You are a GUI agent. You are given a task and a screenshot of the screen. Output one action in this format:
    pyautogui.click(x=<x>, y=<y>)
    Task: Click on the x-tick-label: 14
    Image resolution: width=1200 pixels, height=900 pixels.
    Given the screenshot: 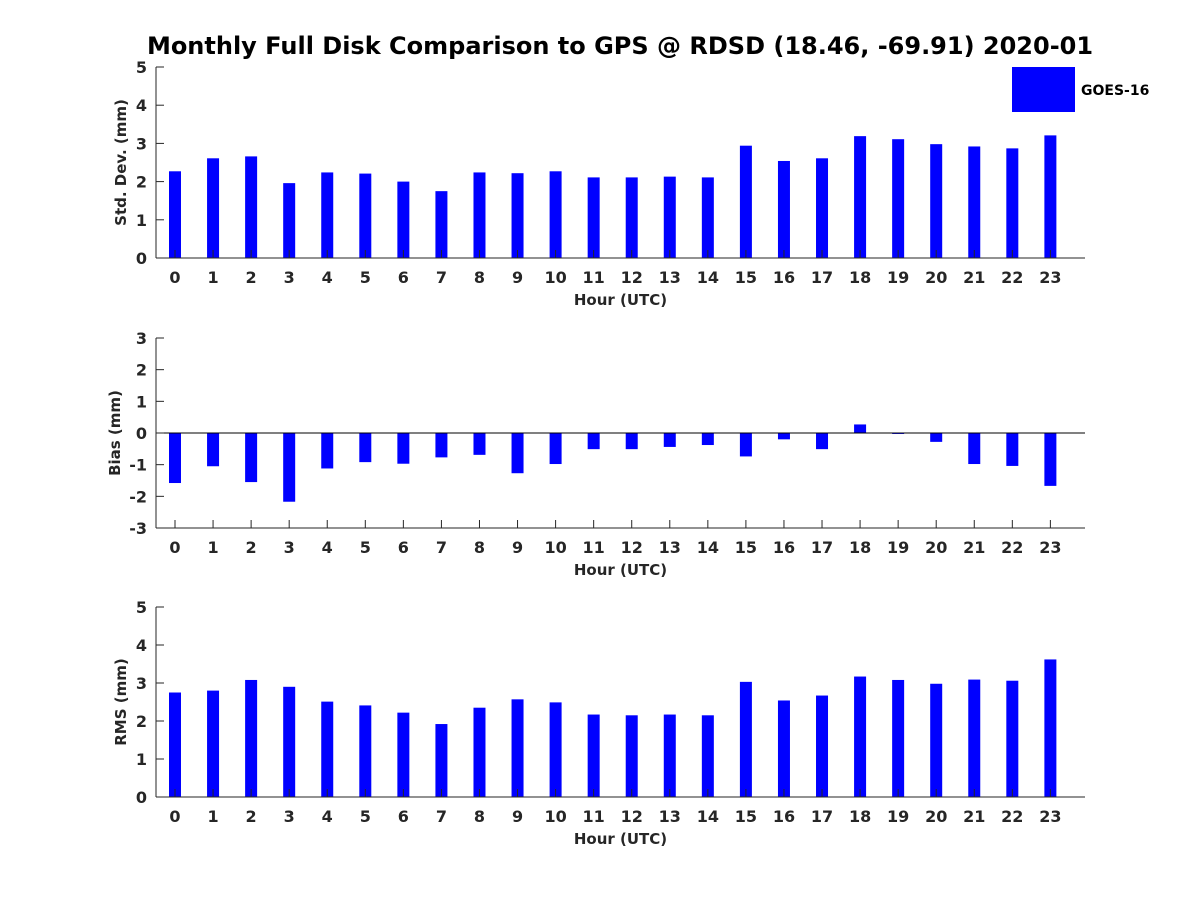 What is the action you would take?
    pyautogui.click(x=708, y=816)
    